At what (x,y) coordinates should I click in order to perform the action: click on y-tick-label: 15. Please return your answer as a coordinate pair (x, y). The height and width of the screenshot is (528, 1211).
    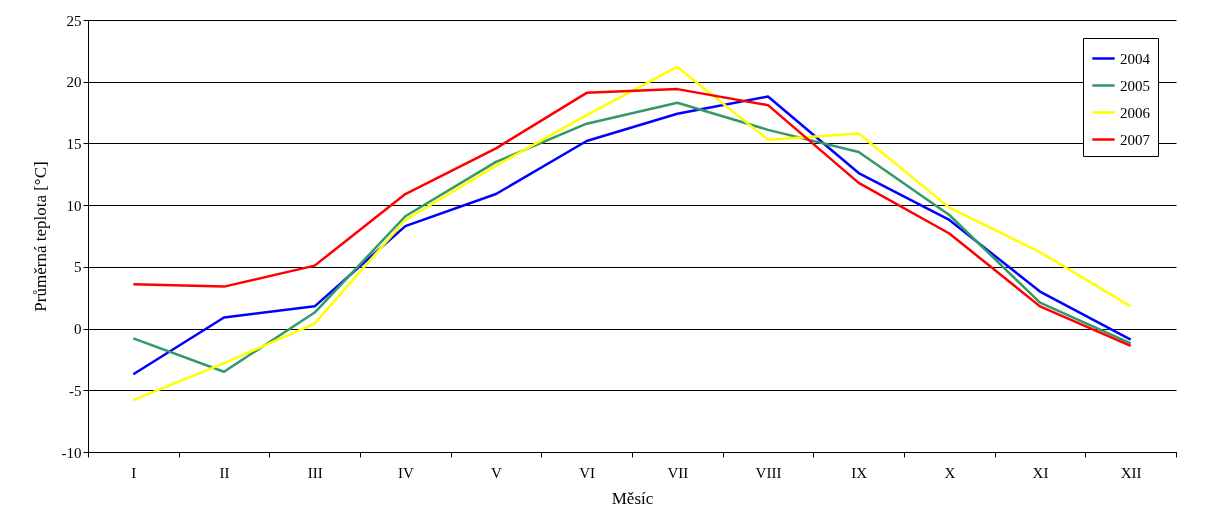
    Looking at the image, I should click on (74, 143).